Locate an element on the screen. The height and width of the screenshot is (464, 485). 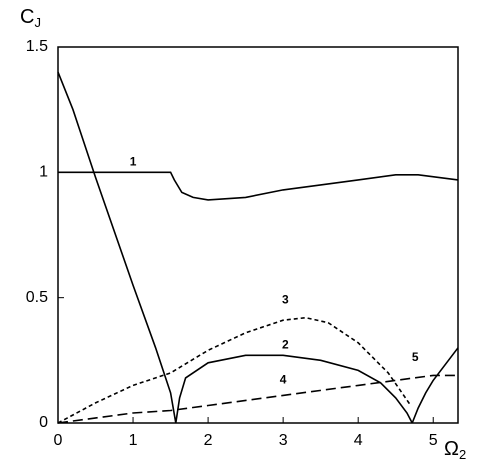
axis-label: CJ is located at coordinates (30, 18).